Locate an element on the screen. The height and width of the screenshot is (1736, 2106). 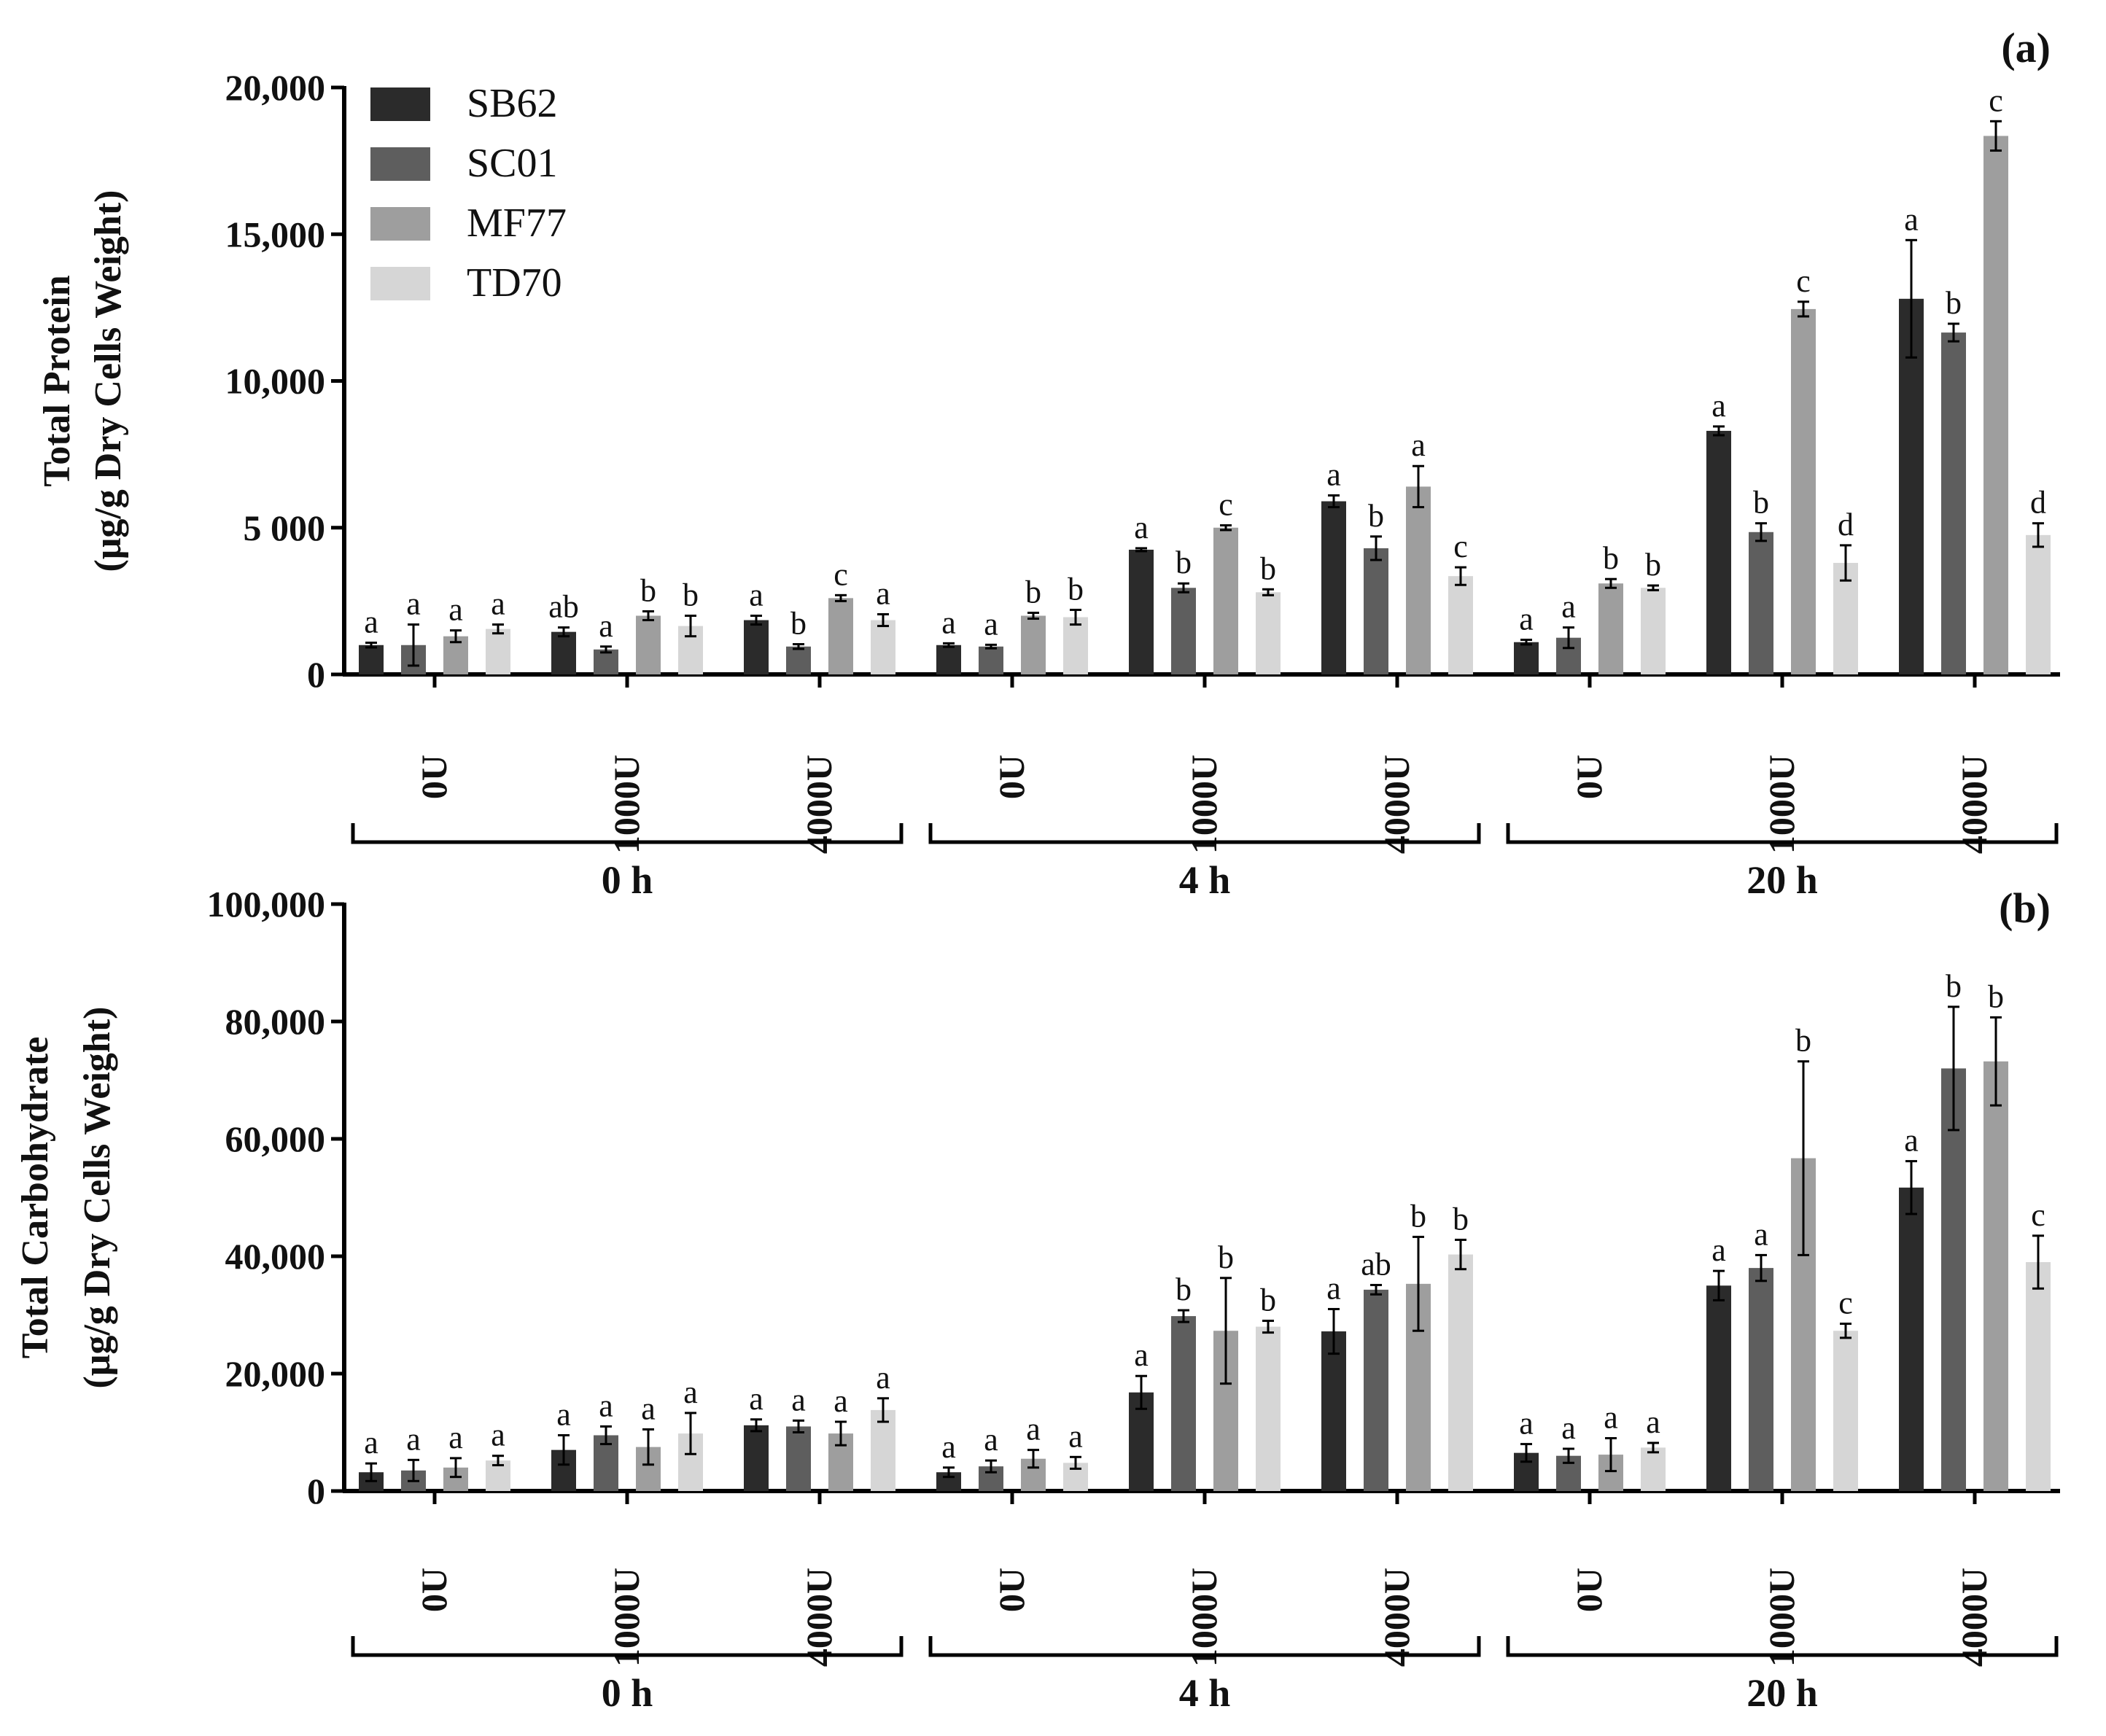
legend-swatch-sb62 is located at coordinates (400, 104).